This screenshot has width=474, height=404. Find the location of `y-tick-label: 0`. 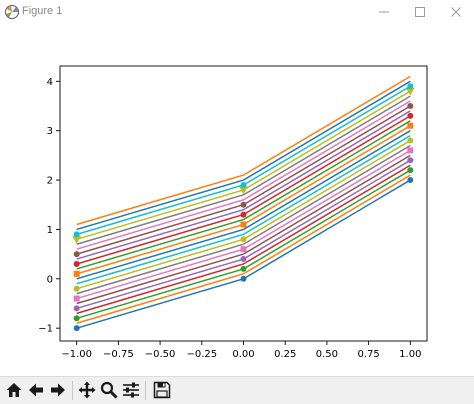

y-tick-label: 0 is located at coordinates (50, 279).